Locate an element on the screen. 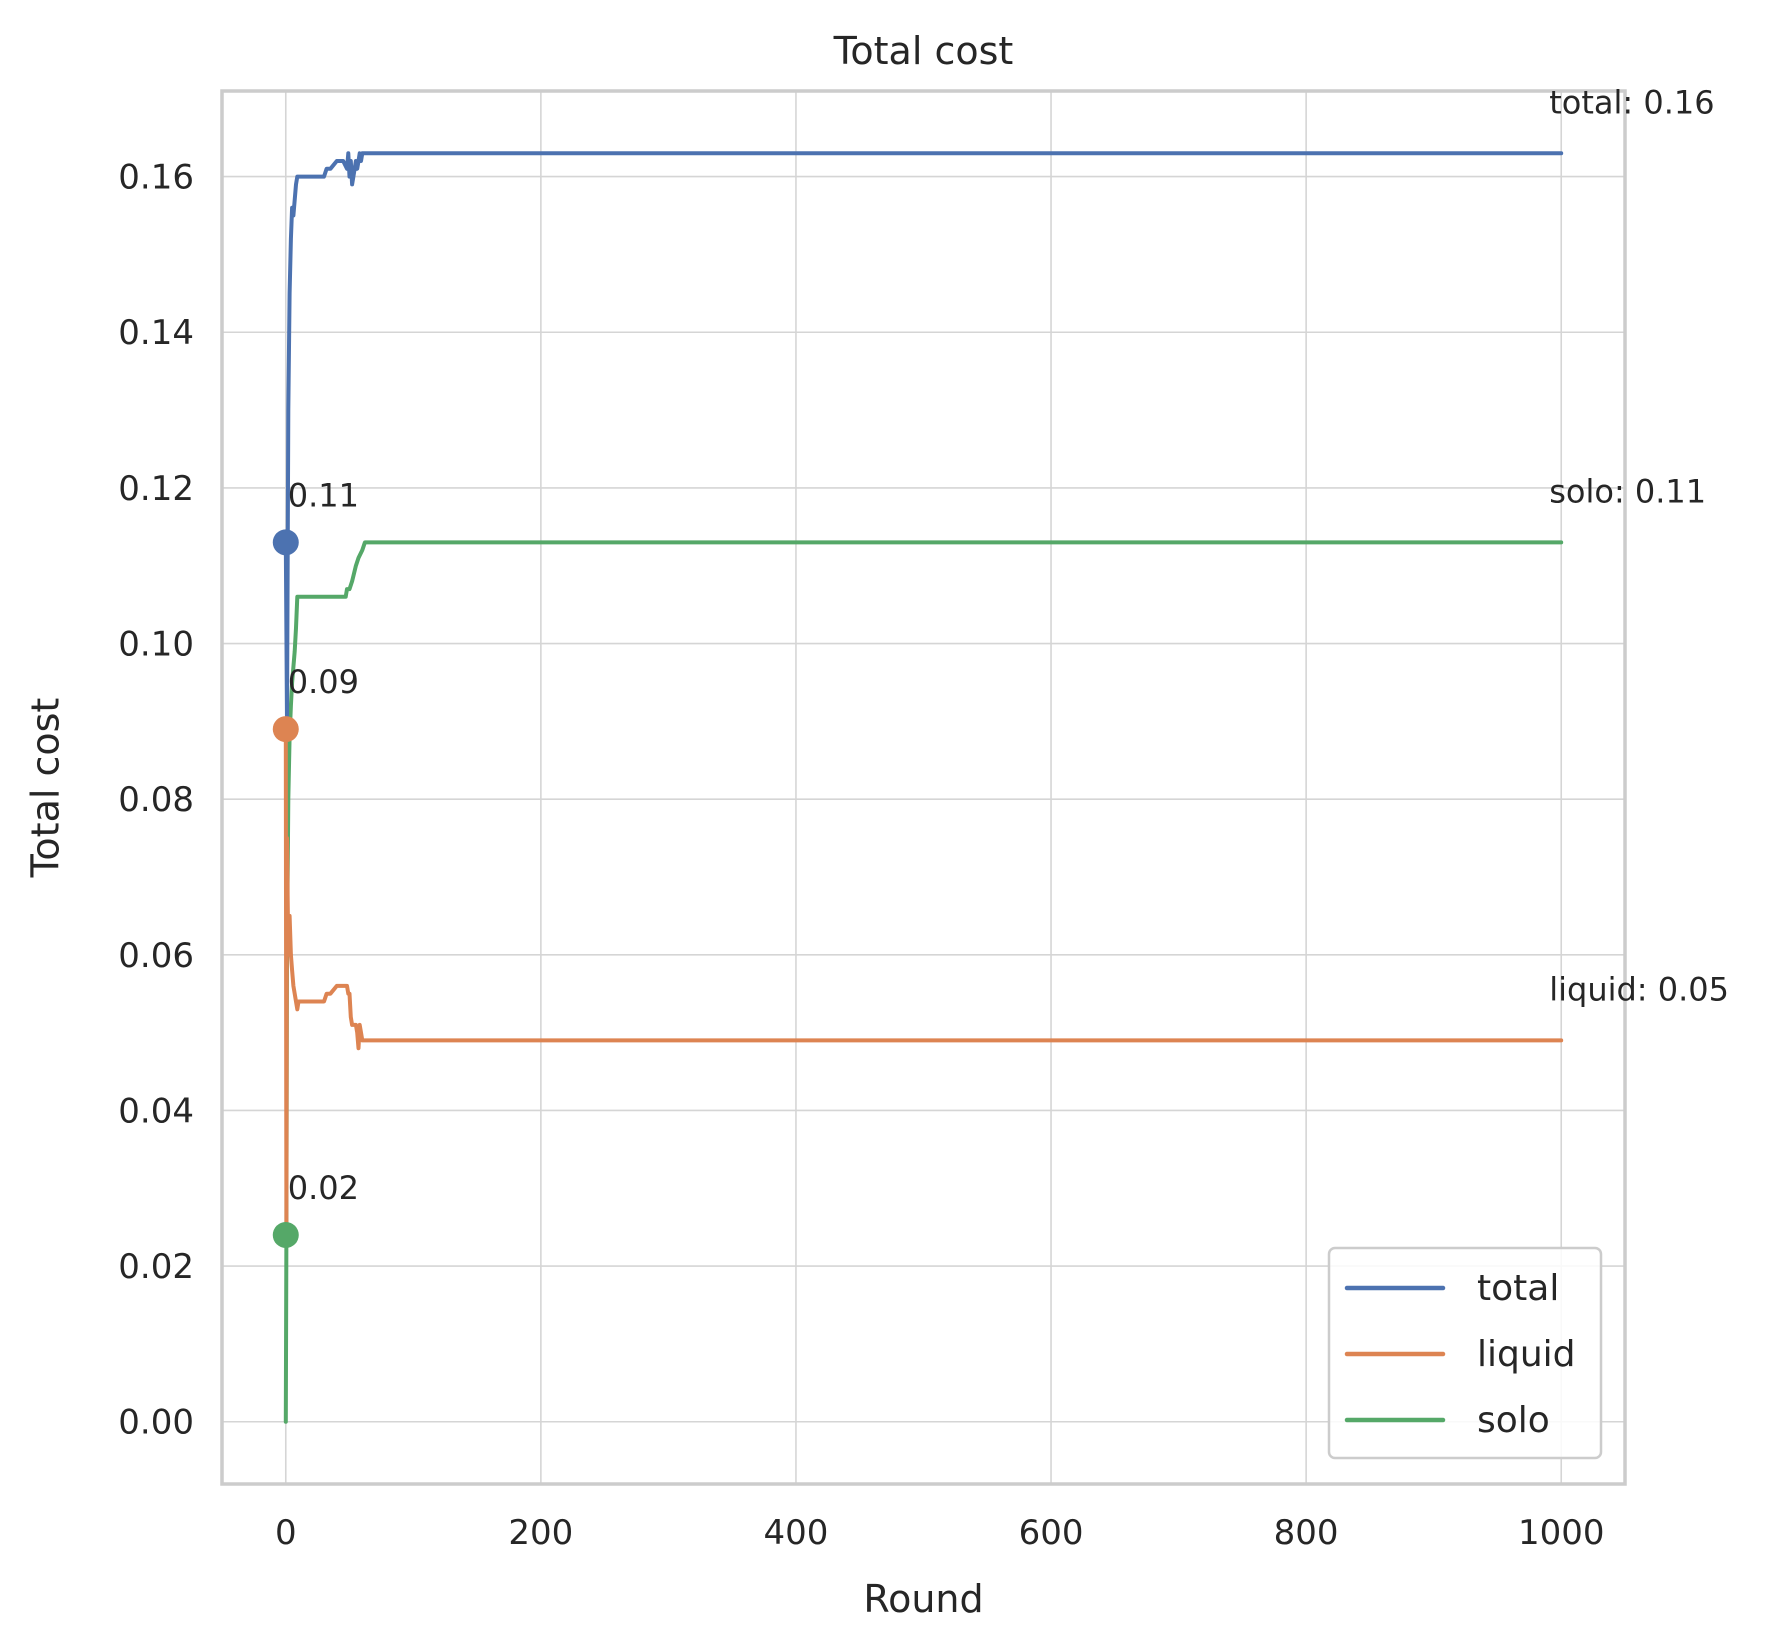 This screenshot has width=1774, height=1652. x-tick-label: 600 is located at coordinates (1051, 1533).